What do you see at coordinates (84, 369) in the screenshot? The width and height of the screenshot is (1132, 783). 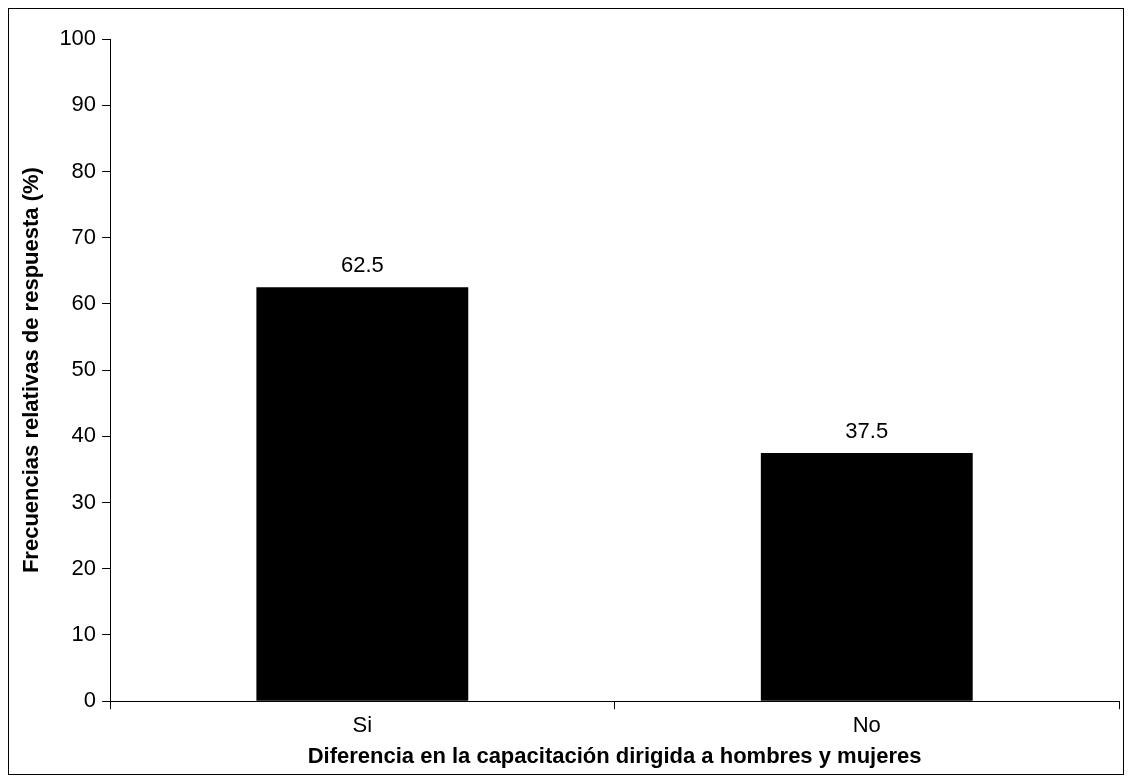 I see `y-tick-label: 50` at bounding box center [84, 369].